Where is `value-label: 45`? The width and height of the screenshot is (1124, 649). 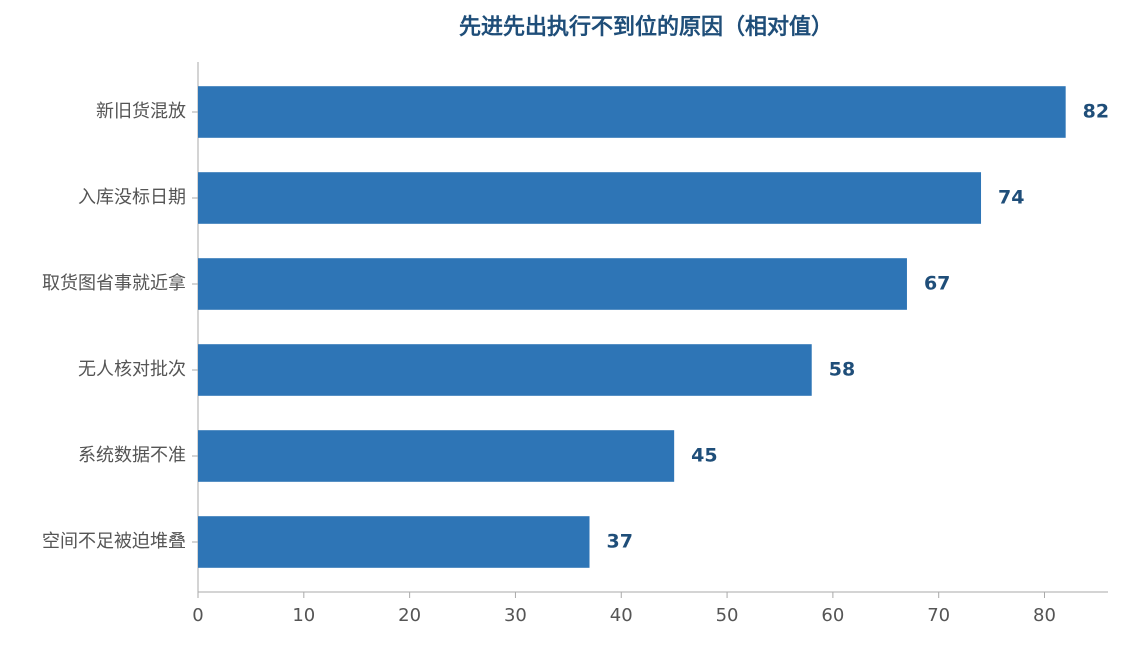 value-label: 45 is located at coordinates (704, 456).